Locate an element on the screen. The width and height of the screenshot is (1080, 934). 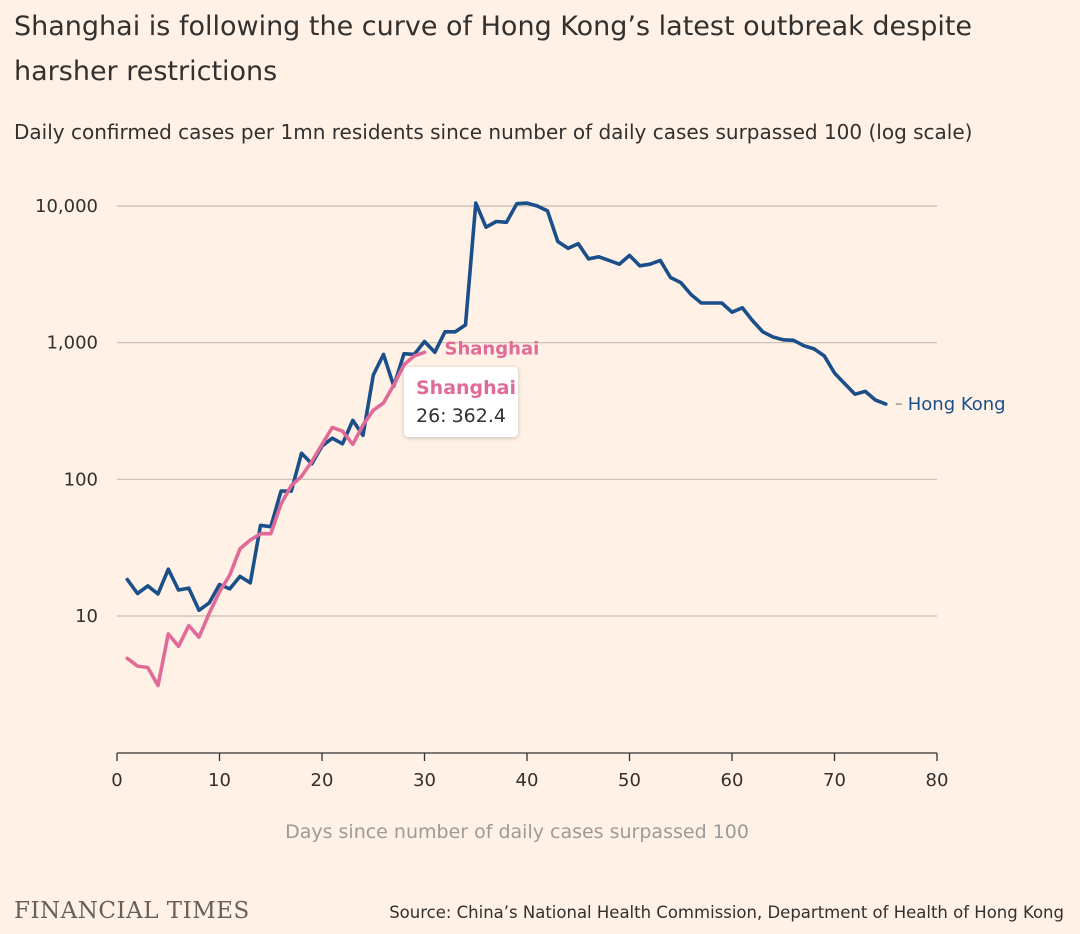
y-tick-label: 10 is located at coordinates (86, 616).